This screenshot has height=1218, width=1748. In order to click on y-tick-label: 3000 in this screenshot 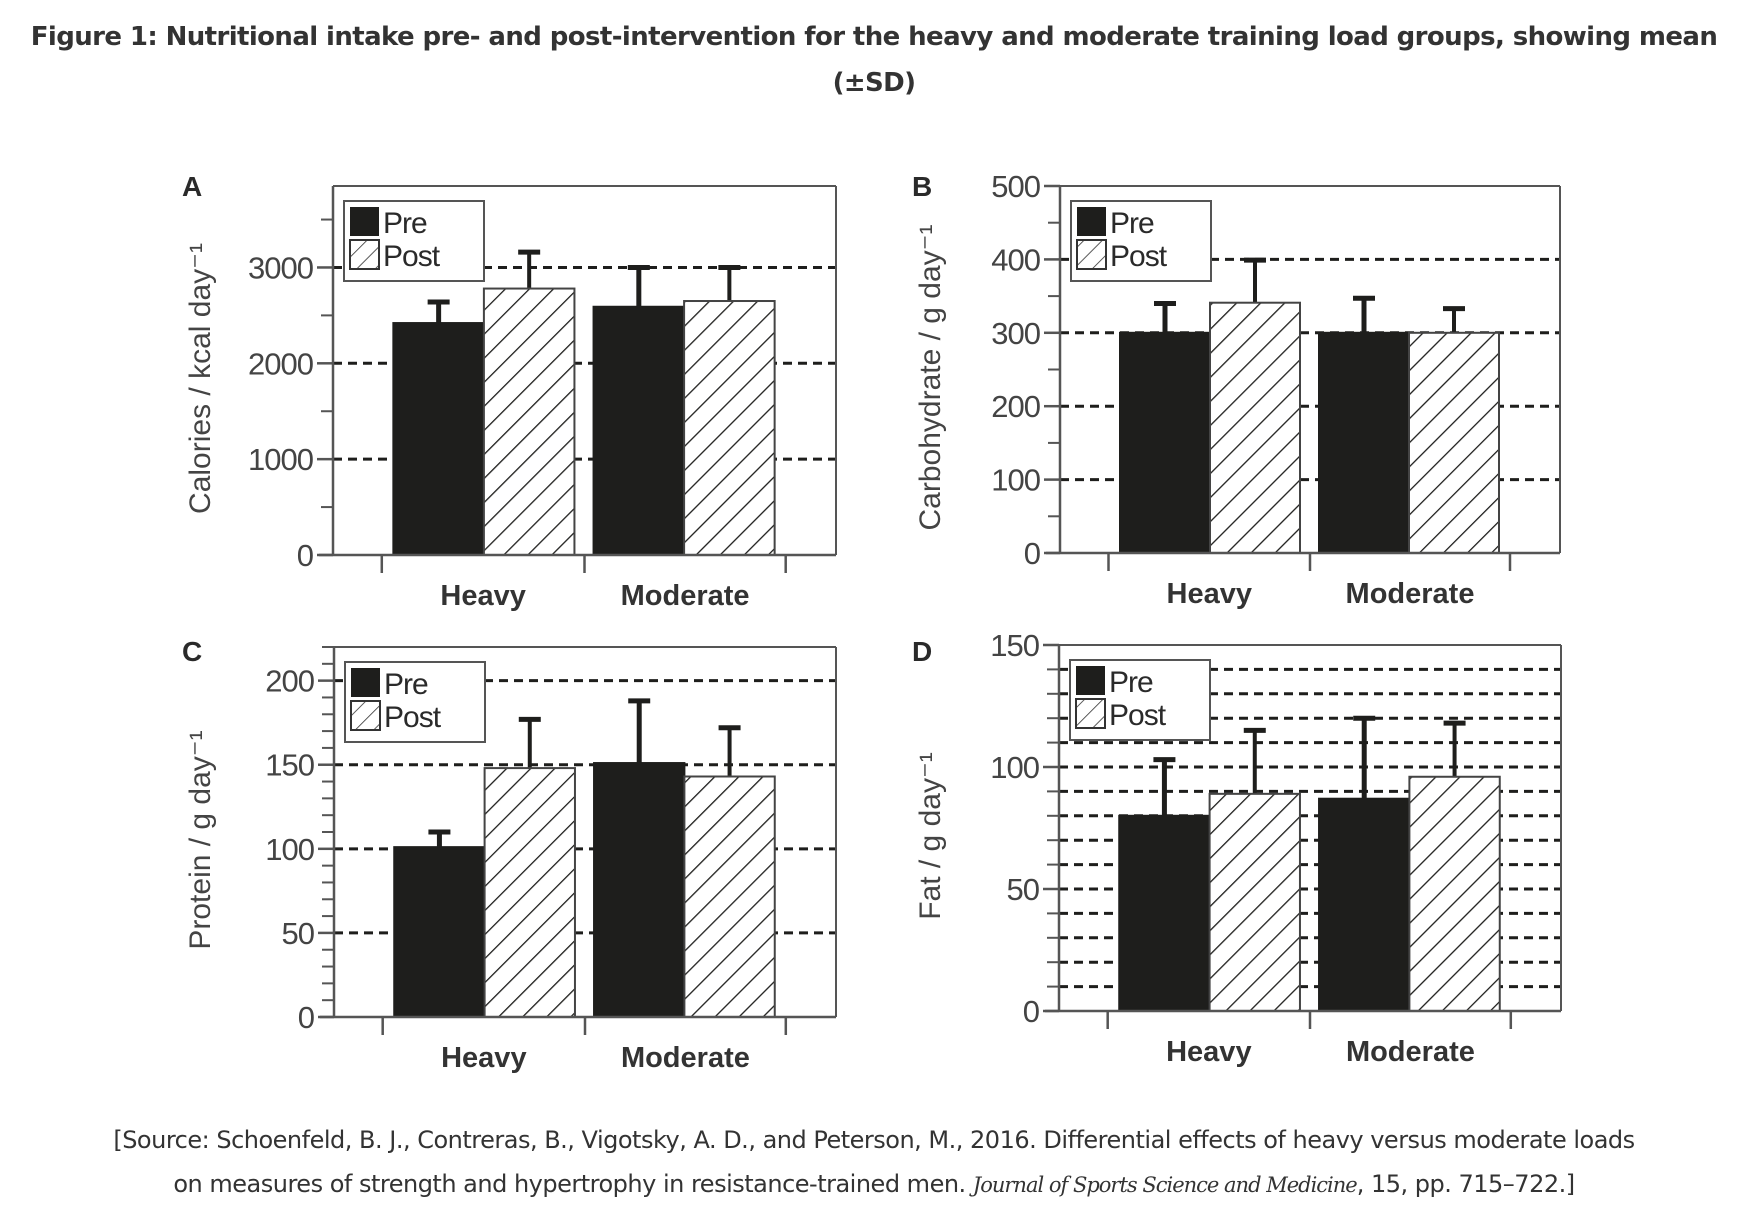, I will do `click(281, 267)`.